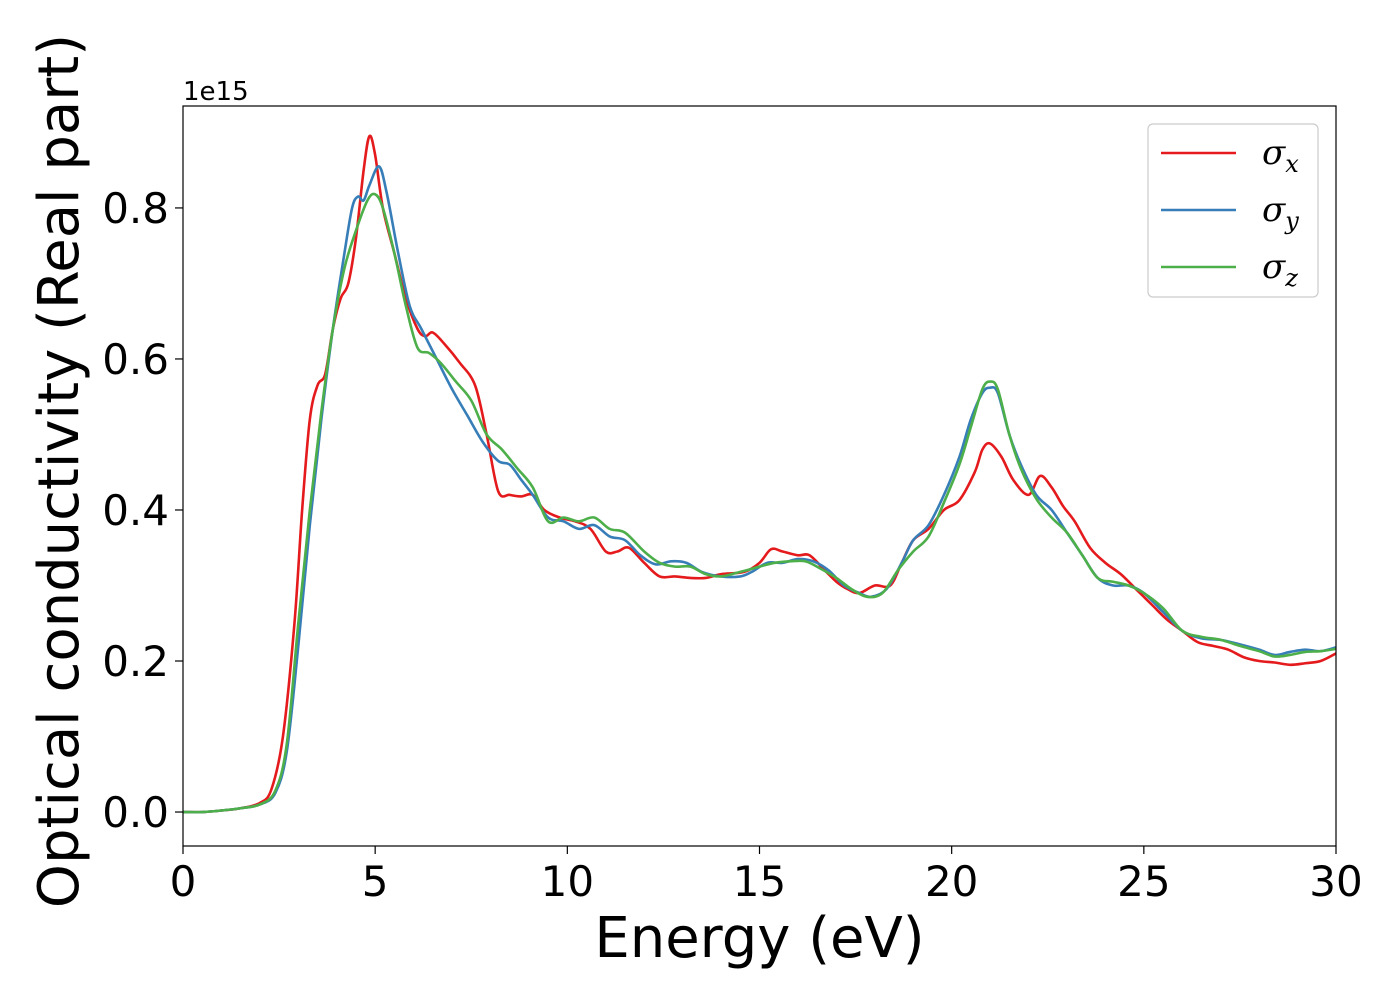  What do you see at coordinates (375, 881) in the screenshot?
I see `x-tick-label: 5` at bounding box center [375, 881].